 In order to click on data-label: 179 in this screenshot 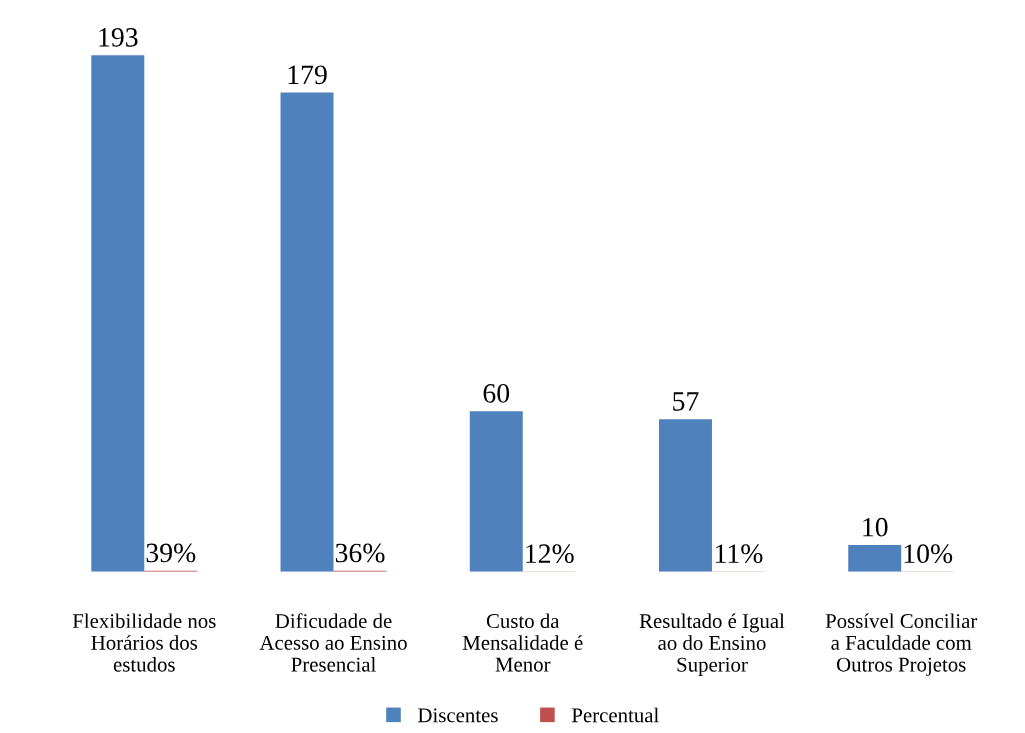, I will do `click(307, 75)`.